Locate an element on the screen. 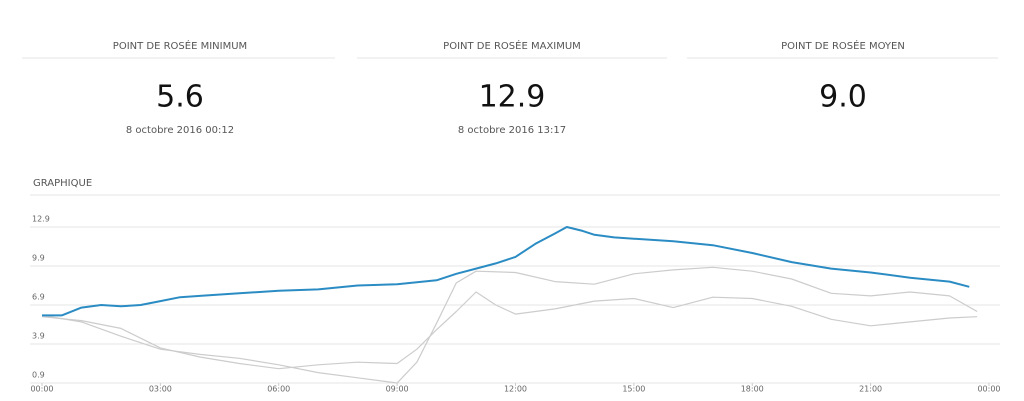 The height and width of the screenshot is (401, 1024). x-tick-label: 21:00 is located at coordinates (870, 389).